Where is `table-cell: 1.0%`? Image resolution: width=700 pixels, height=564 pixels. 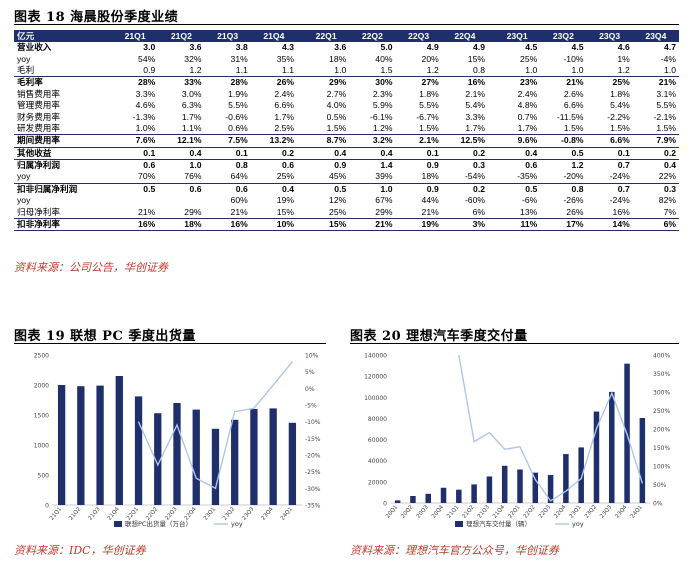
table-cell: 1.0% is located at coordinates (145, 127).